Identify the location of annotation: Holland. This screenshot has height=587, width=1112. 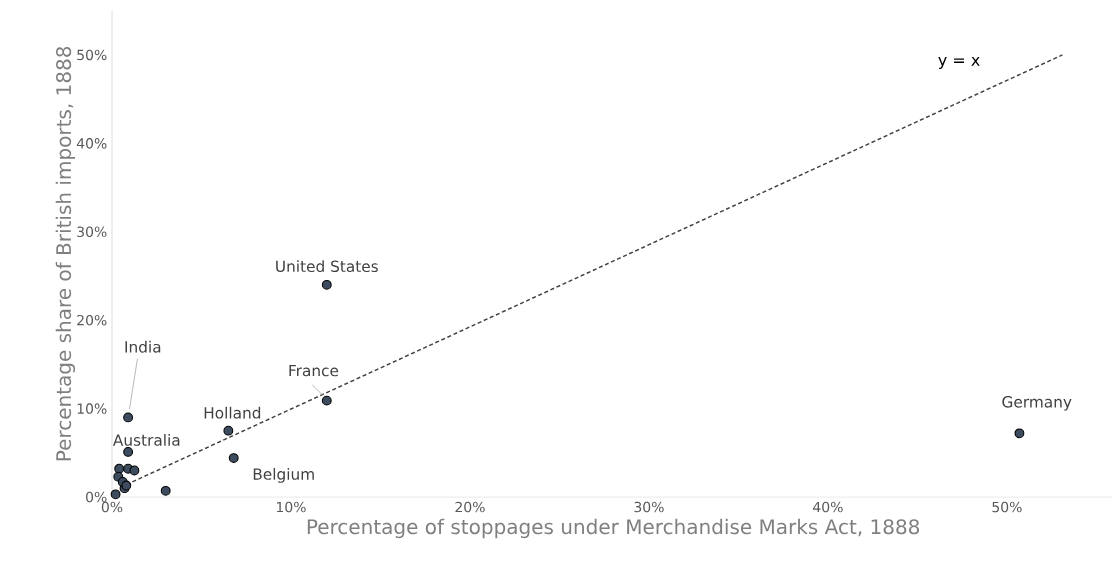
(232, 412).